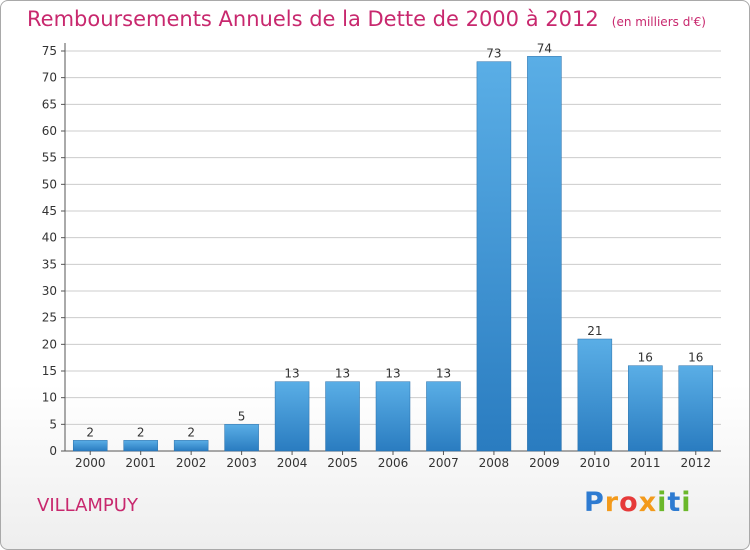 The height and width of the screenshot is (550, 750). Describe the element at coordinates (90, 463) in the screenshot. I see `x-tick-label: 2000` at that location.